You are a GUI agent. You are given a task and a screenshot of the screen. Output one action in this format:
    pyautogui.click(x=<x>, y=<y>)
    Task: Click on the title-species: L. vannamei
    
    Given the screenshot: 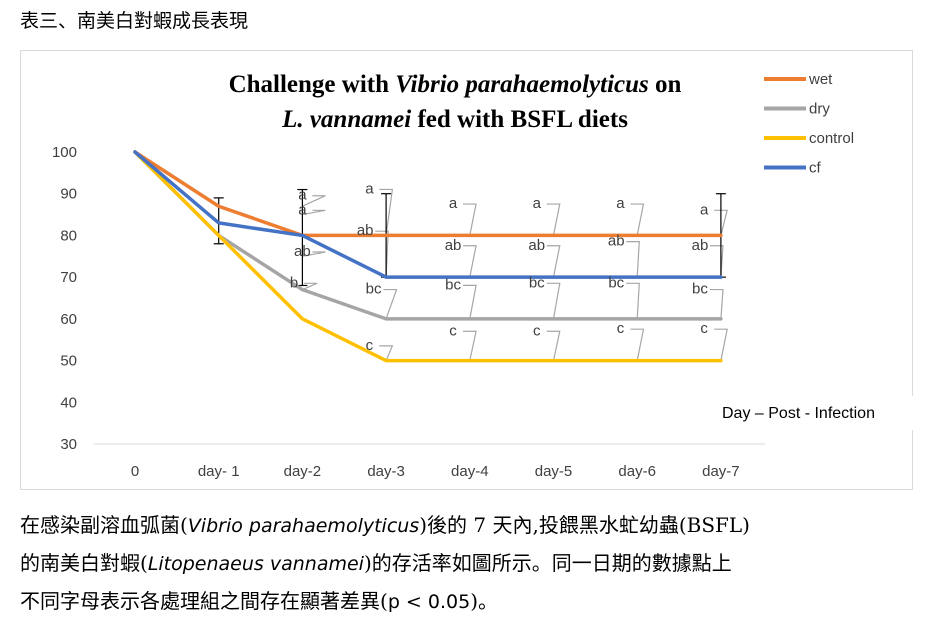 What is the action you would take?
    pyautogui.click(x=346, y=119)
    